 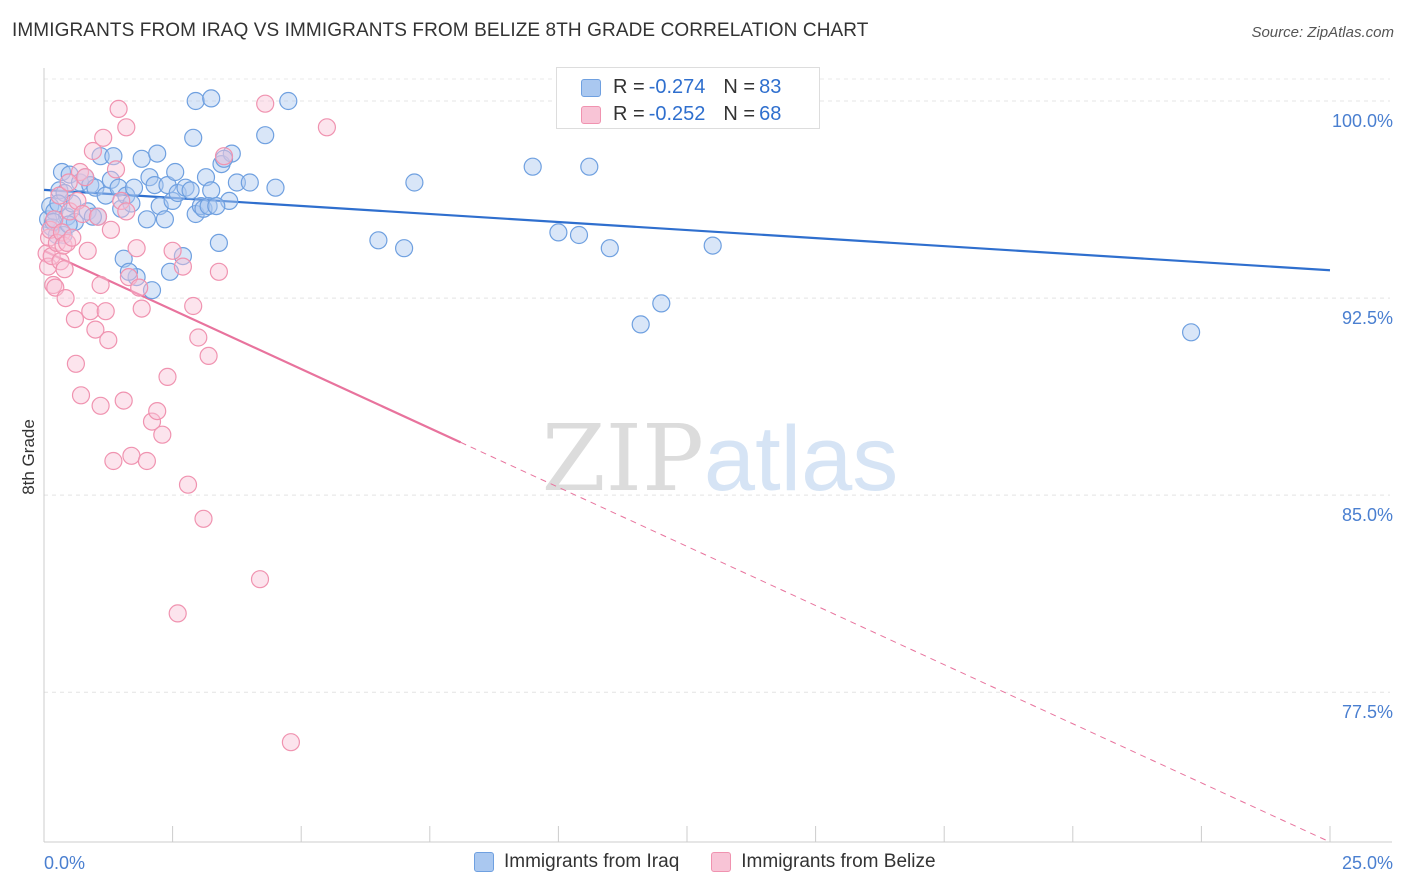 What do you see at coordinates (64, 863) in the screenshot?
I see `x-tick-label: 0.0%` at bounding box center [64, 863].